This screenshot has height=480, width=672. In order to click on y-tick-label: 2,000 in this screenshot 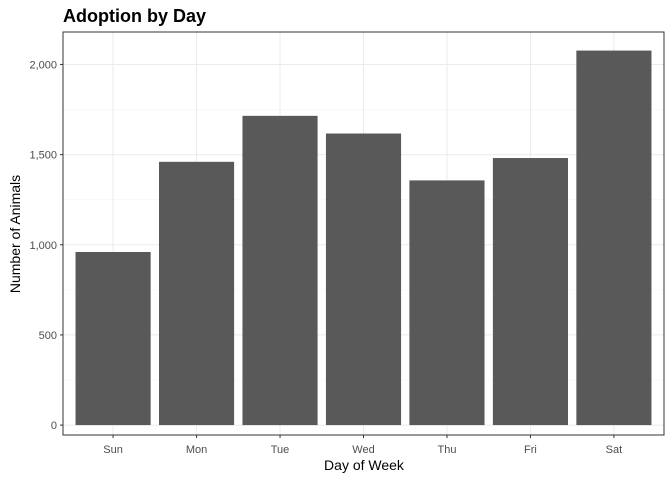, I will do `click(43, 65)`.